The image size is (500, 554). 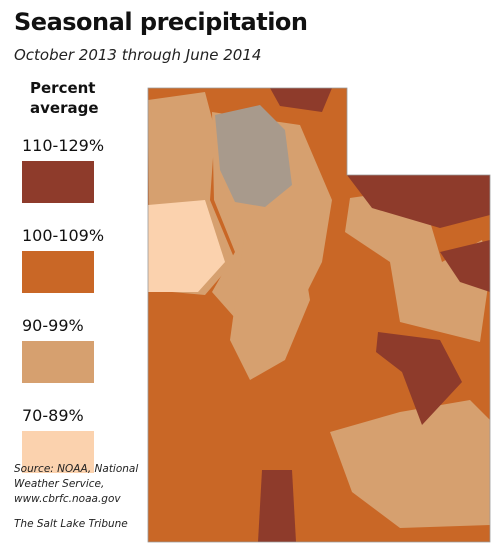 What do you see at coordinates (64, 98) in the screenshot?
I see `legend-title: Percent average` at bounding box center [64, 98].